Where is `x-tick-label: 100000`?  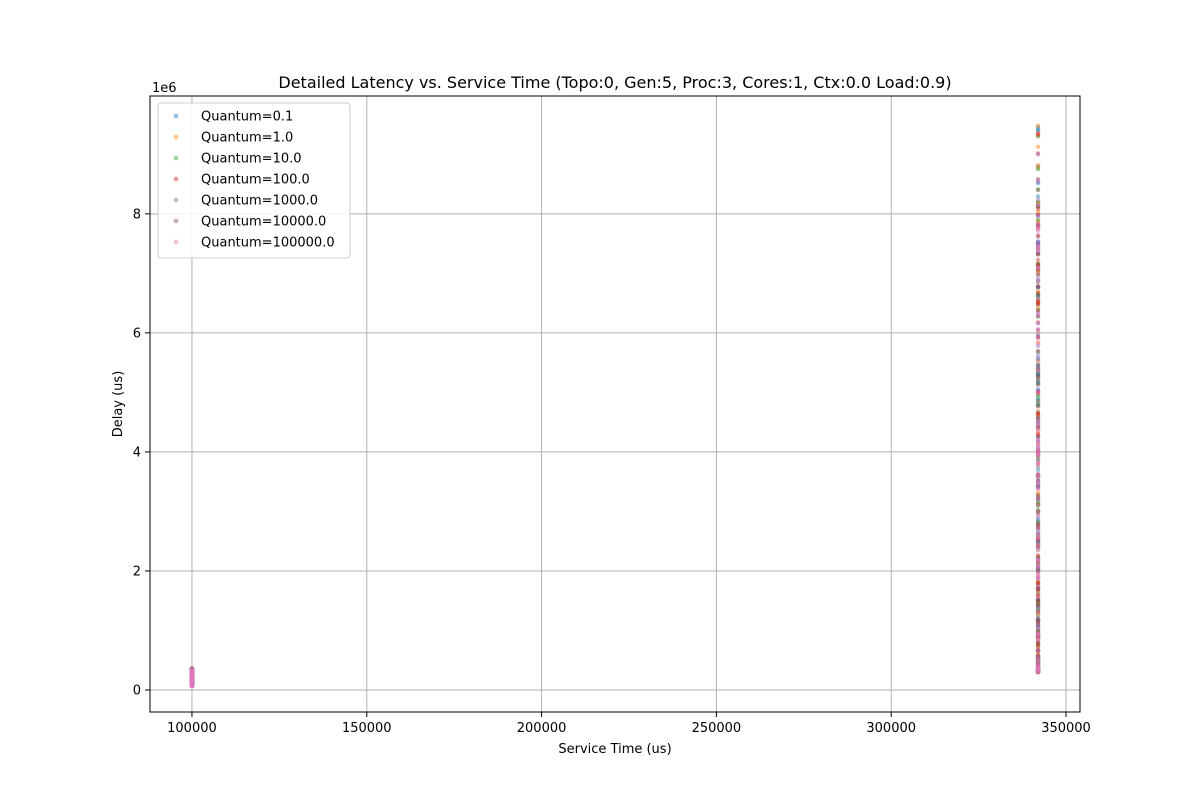
x-tick-label: 100000 is located at coordinates (192, 728).